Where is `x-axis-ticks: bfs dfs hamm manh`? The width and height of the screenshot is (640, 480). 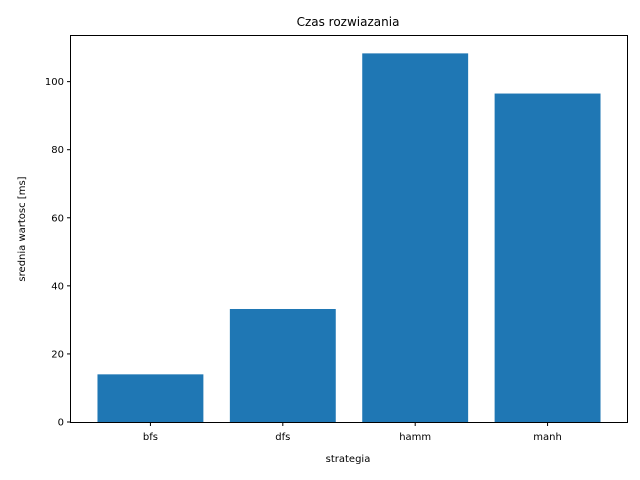 x-axis-ticks: bfs dfs hamm manh is located at coordinates (352, 432).